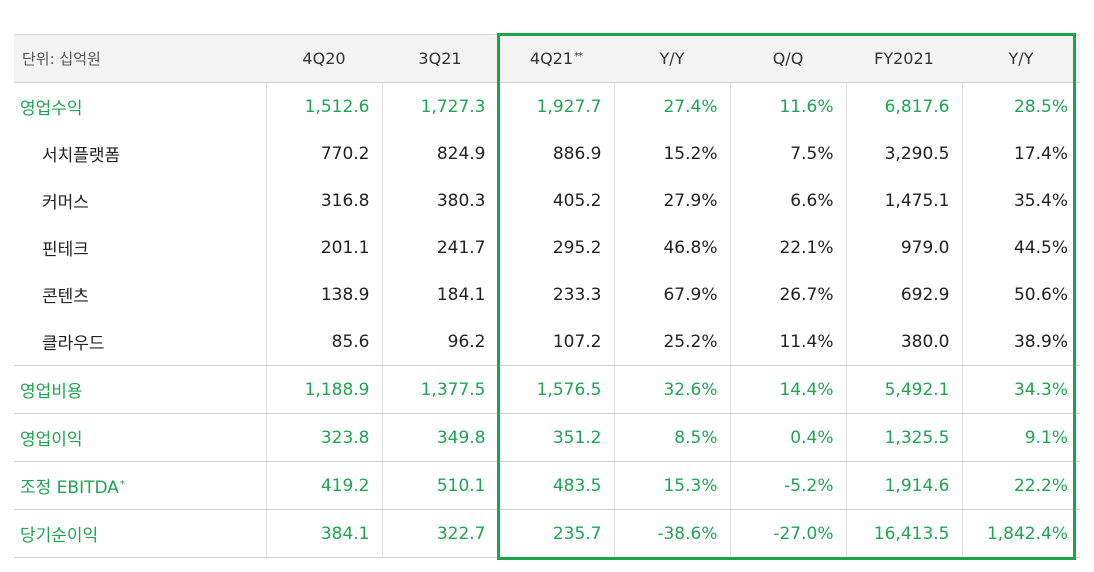  I want to click on table-cell: 44.5%, so click(1020, 247).